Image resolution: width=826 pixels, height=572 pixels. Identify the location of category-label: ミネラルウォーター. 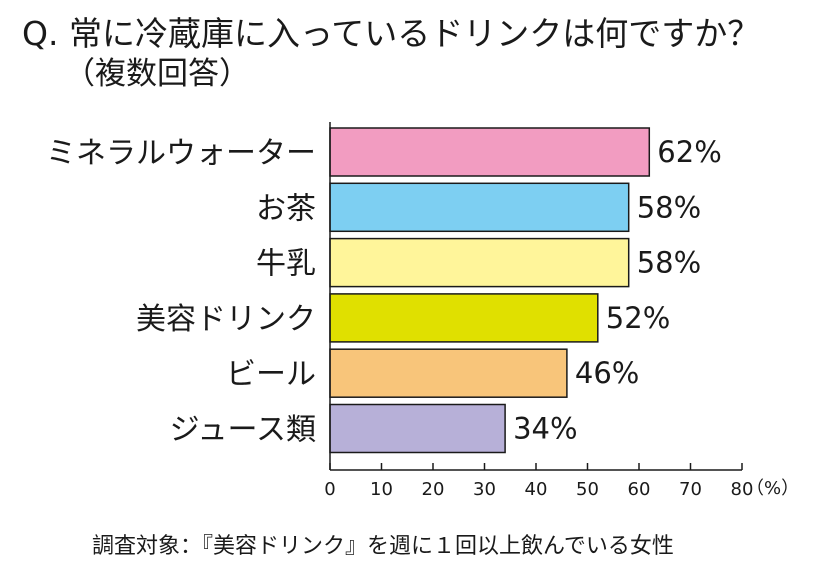
(181, 153).